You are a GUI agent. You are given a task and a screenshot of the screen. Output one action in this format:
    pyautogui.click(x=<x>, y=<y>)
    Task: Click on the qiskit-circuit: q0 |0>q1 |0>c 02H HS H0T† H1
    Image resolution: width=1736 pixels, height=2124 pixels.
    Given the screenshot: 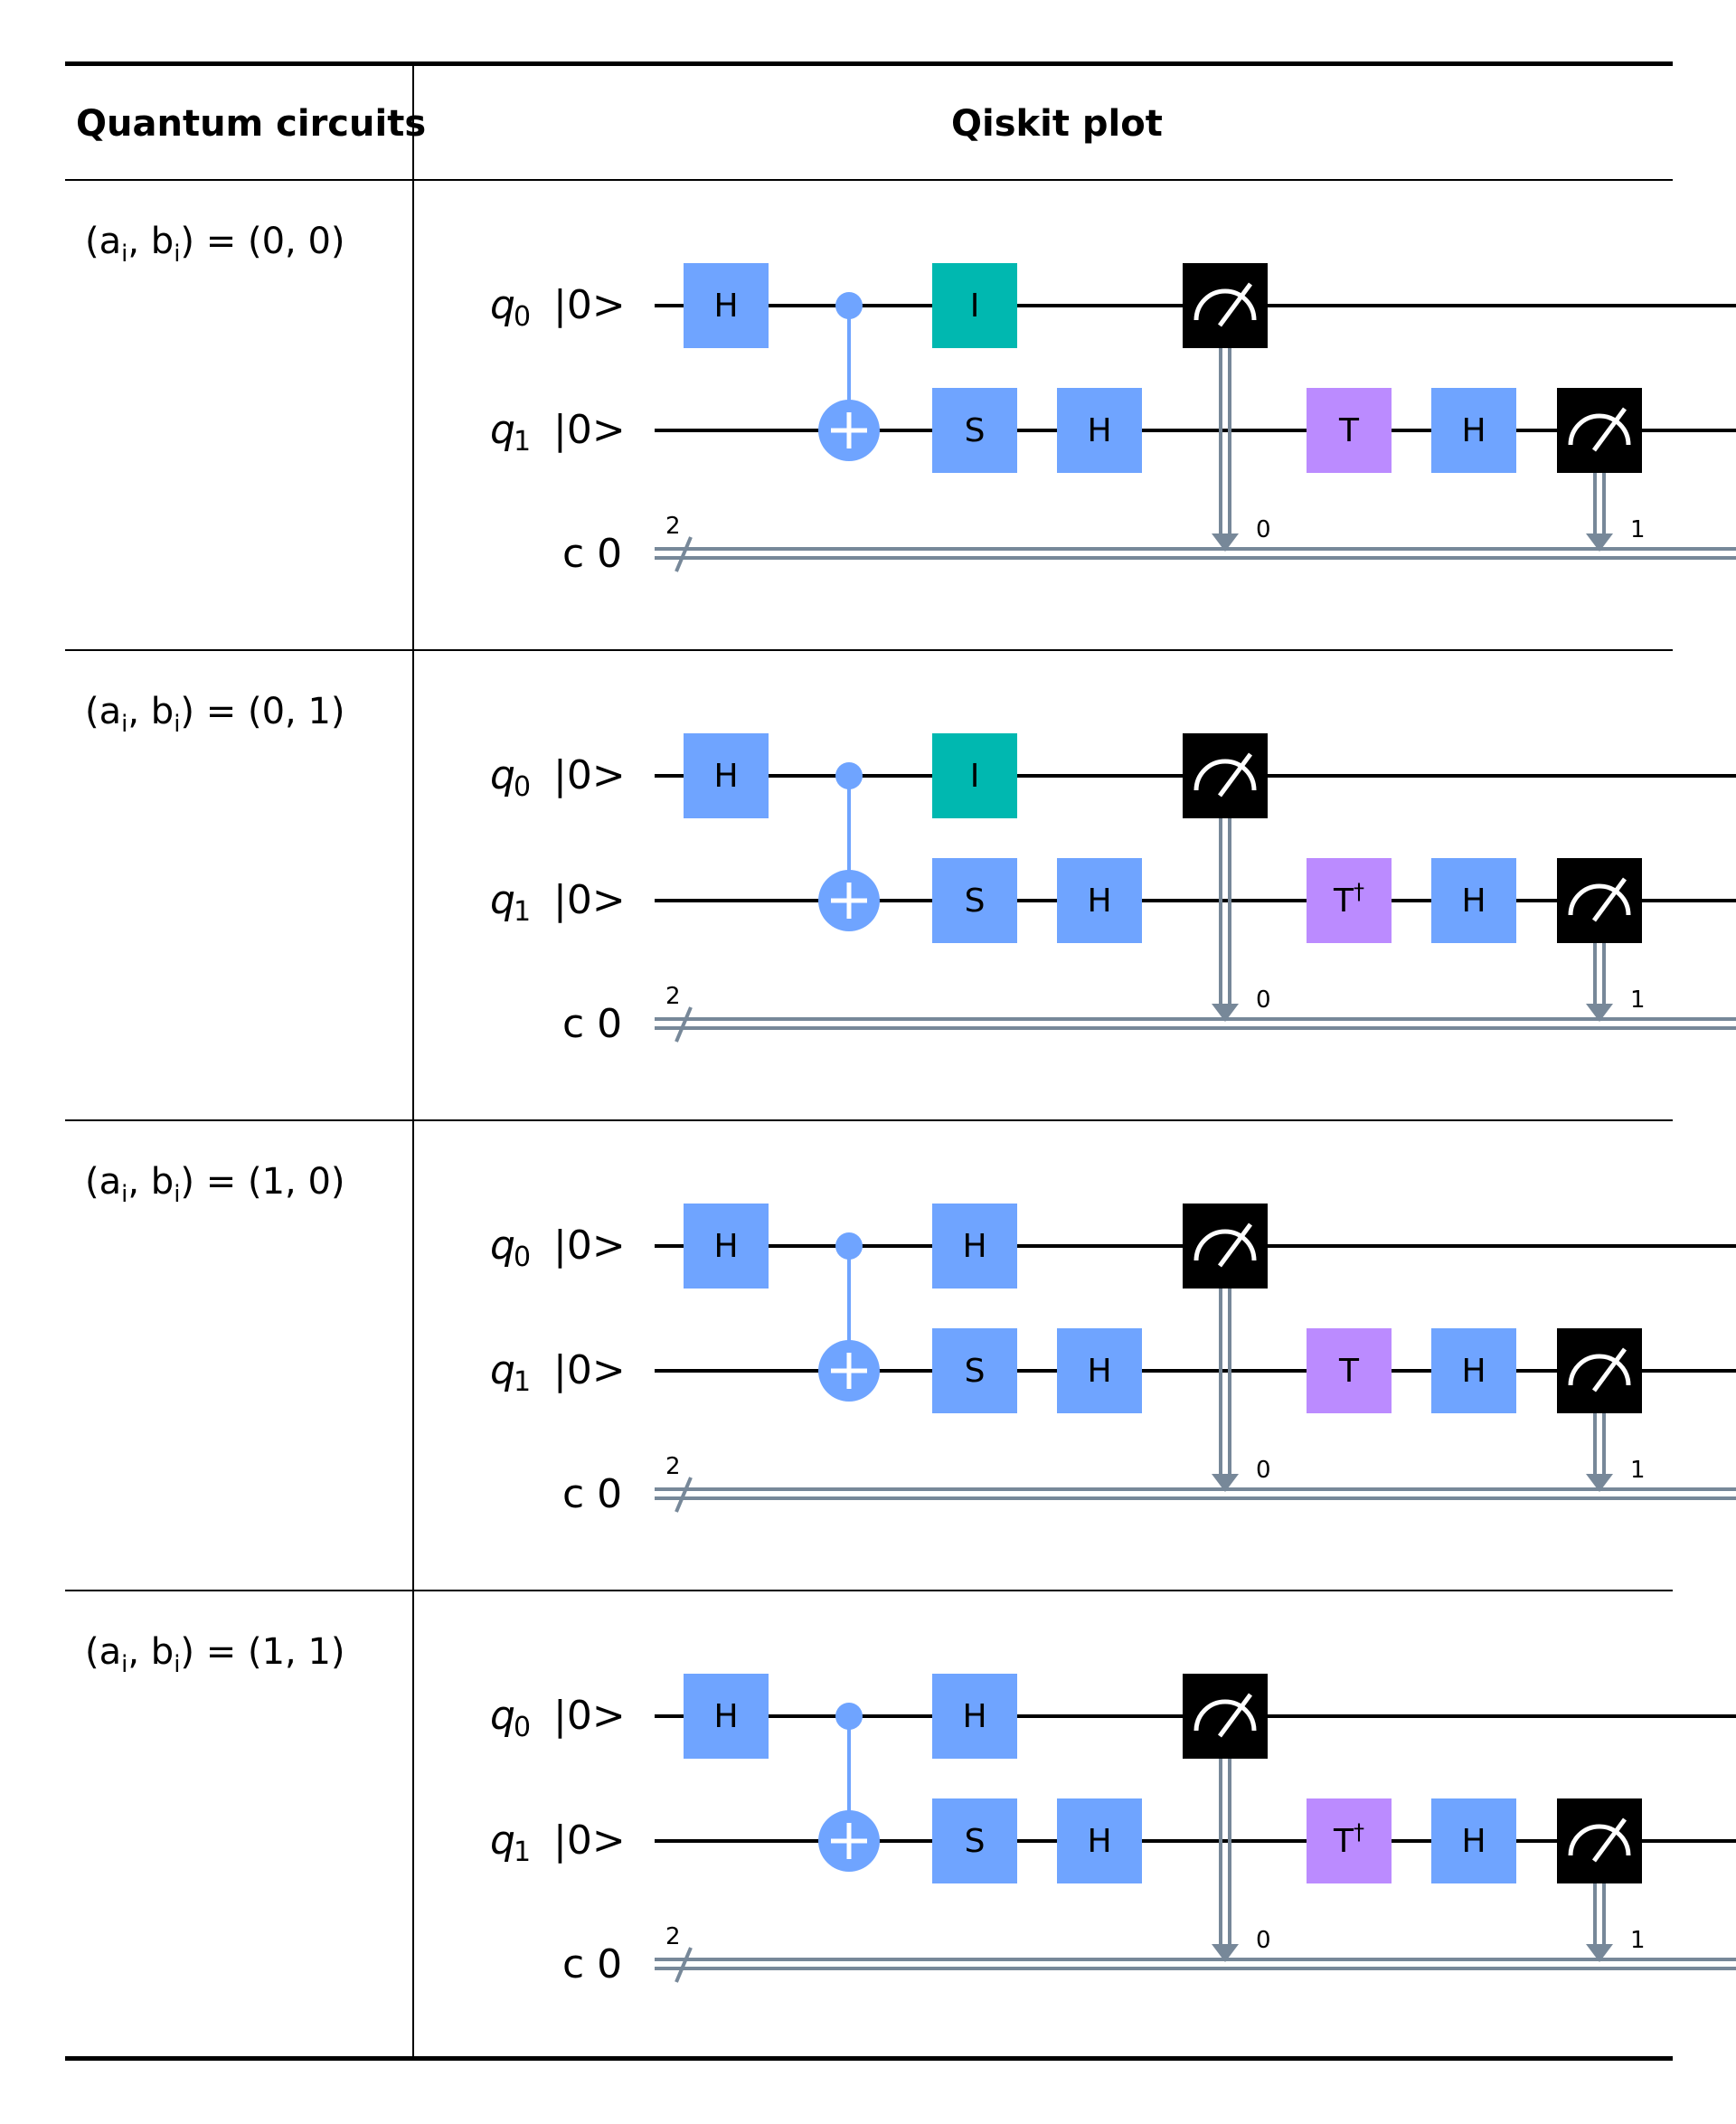 What is the action you would take?
    pyautogui.click(x=1113, y=1830)
    